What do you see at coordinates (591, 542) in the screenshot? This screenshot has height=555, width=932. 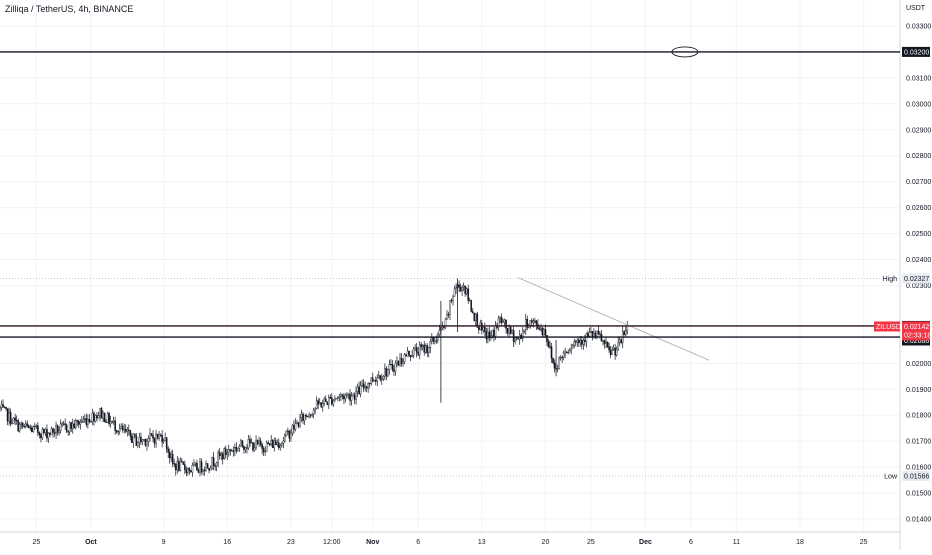 I see `x-tick-label: 25` at bounding box center [591, 542].